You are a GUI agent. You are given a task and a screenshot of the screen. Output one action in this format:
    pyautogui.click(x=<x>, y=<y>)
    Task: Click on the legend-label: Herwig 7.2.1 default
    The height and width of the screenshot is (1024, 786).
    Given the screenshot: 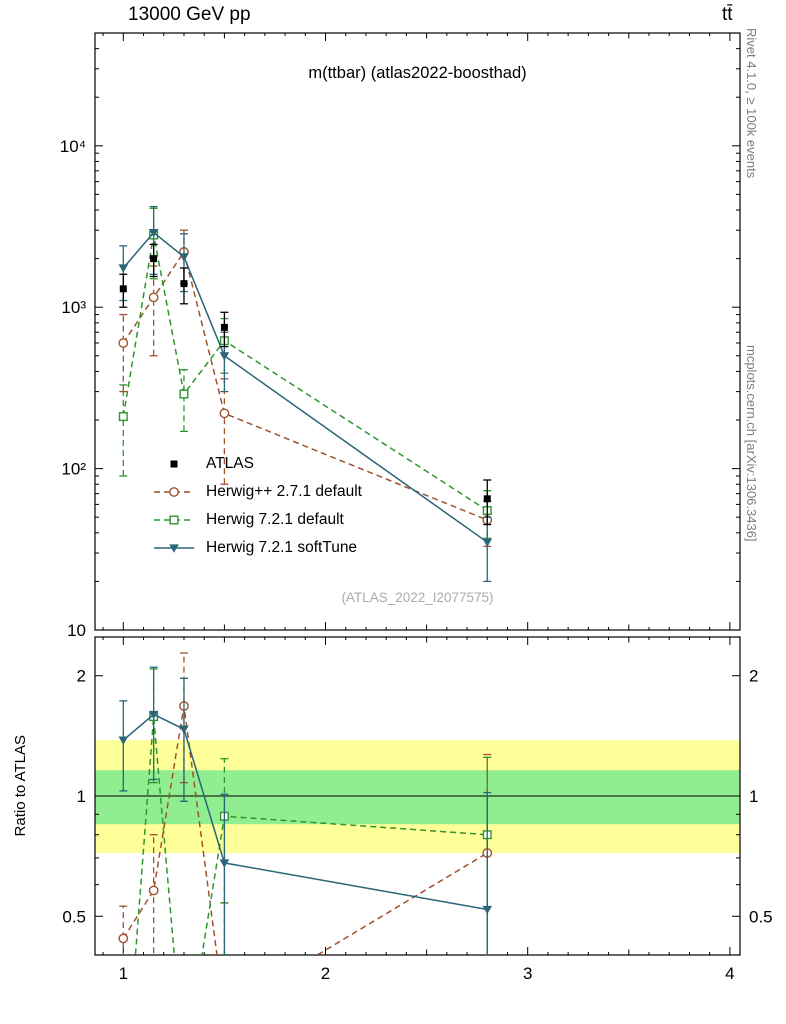 What is the action you would take?
    pyautogui.click(x=275, y=519)
    